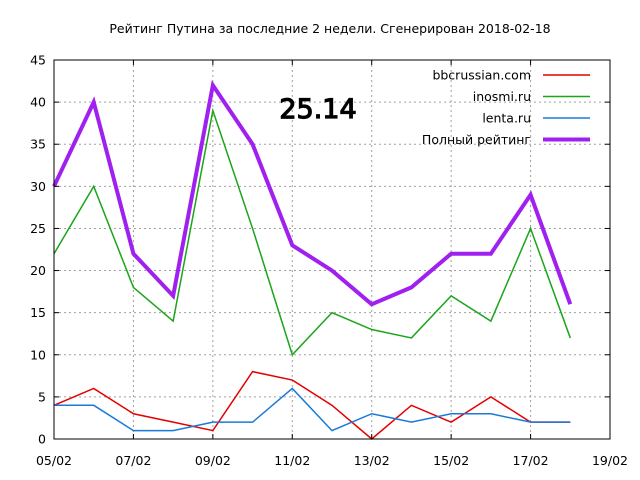 This screenshot has height=480, width=640. I want to click on x-tick-label: 15/02, so click(451, 460).